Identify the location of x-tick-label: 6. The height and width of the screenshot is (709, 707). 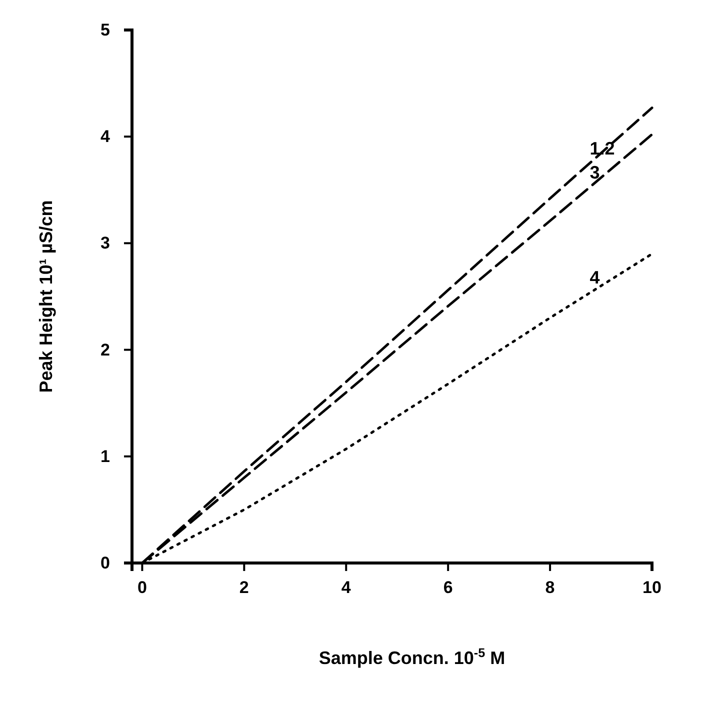
(448, 588).